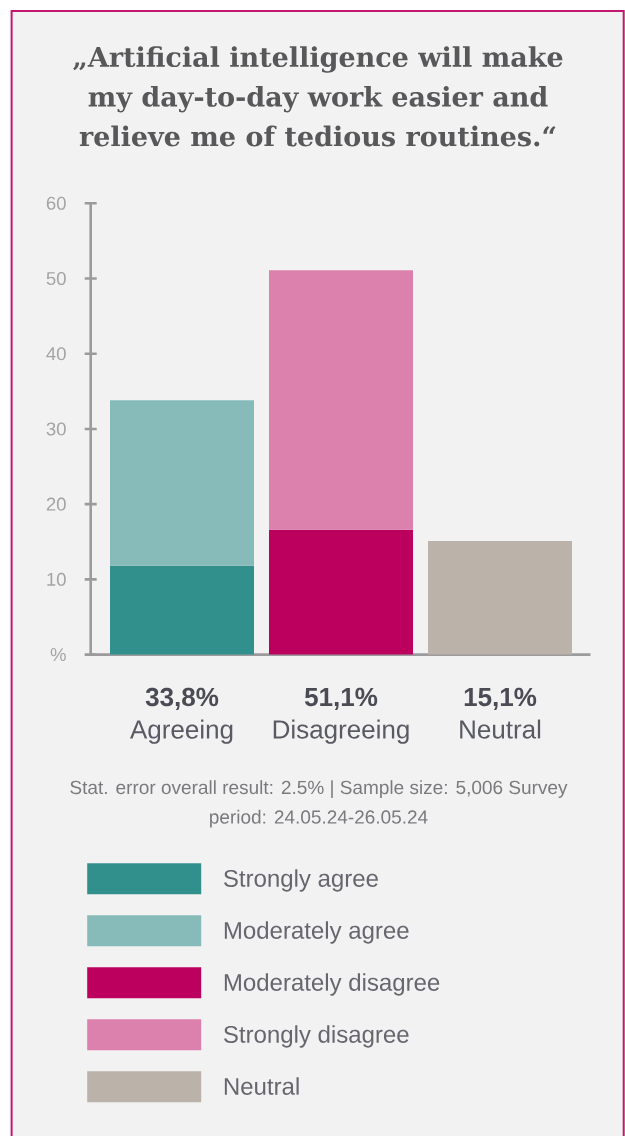  Describe the element at coordinates (56, 278) in the screenshot. I see `y-tick-label: 50` at that location.